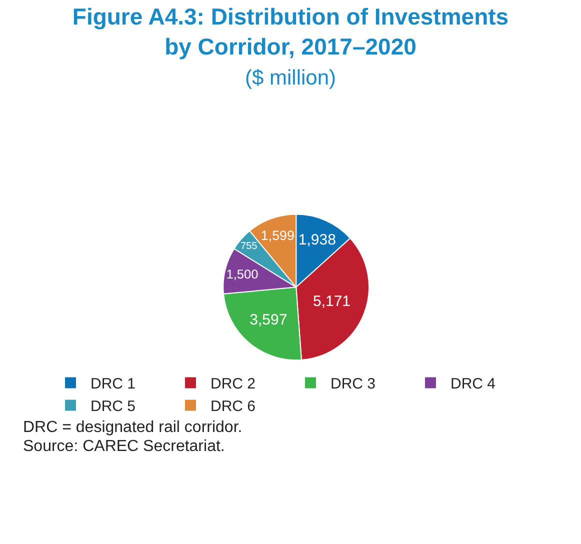 The height and width of the screenshot is (544, 581). Describe the element at coordinates (124, 446) in the screenshot. I see `source-note: Source: CAREC Secretariat.` at that location.